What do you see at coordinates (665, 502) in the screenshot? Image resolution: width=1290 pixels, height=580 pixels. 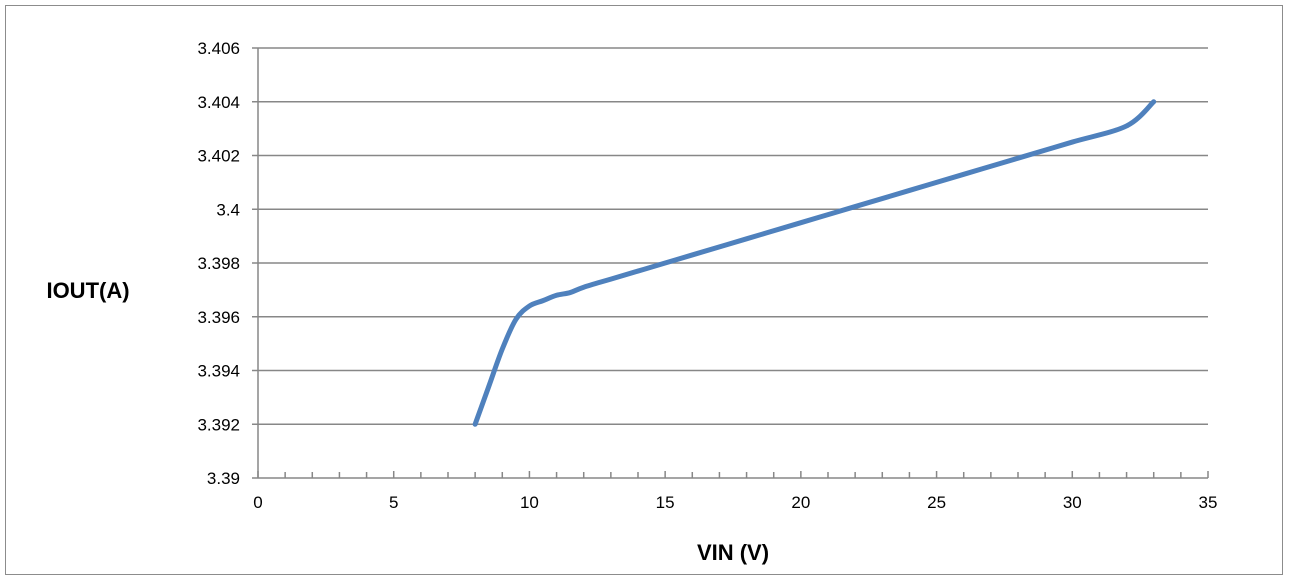 I see `x-tick-label: 15` at bounding box center [665, 502].